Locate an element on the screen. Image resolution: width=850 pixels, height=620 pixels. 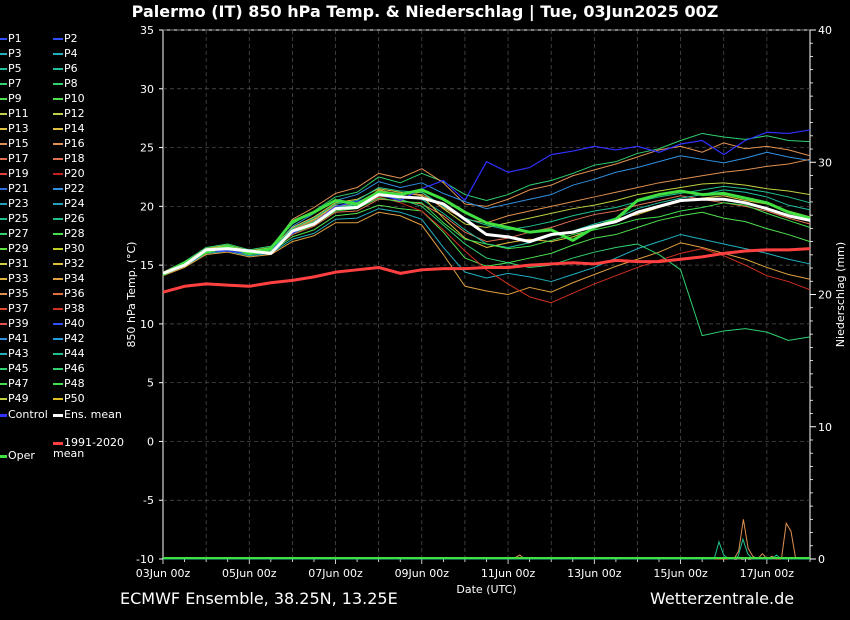
model-location-caption: ECMWF Ensemble, 38.25N, 13.25E is located at coordinates (259, 598).